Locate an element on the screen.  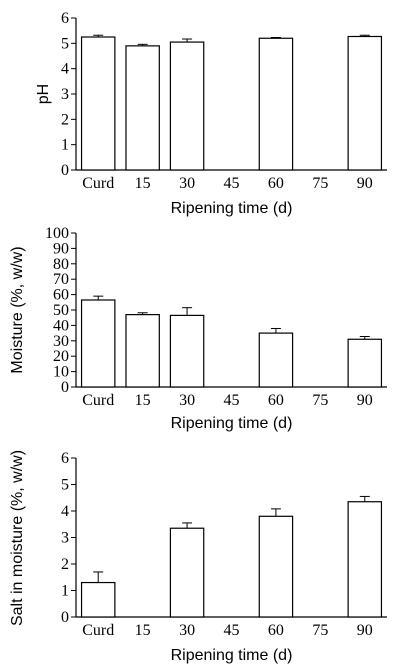
y-axis-title: Salt in moisture (%, w/w) is located at coordinates (17, 538).